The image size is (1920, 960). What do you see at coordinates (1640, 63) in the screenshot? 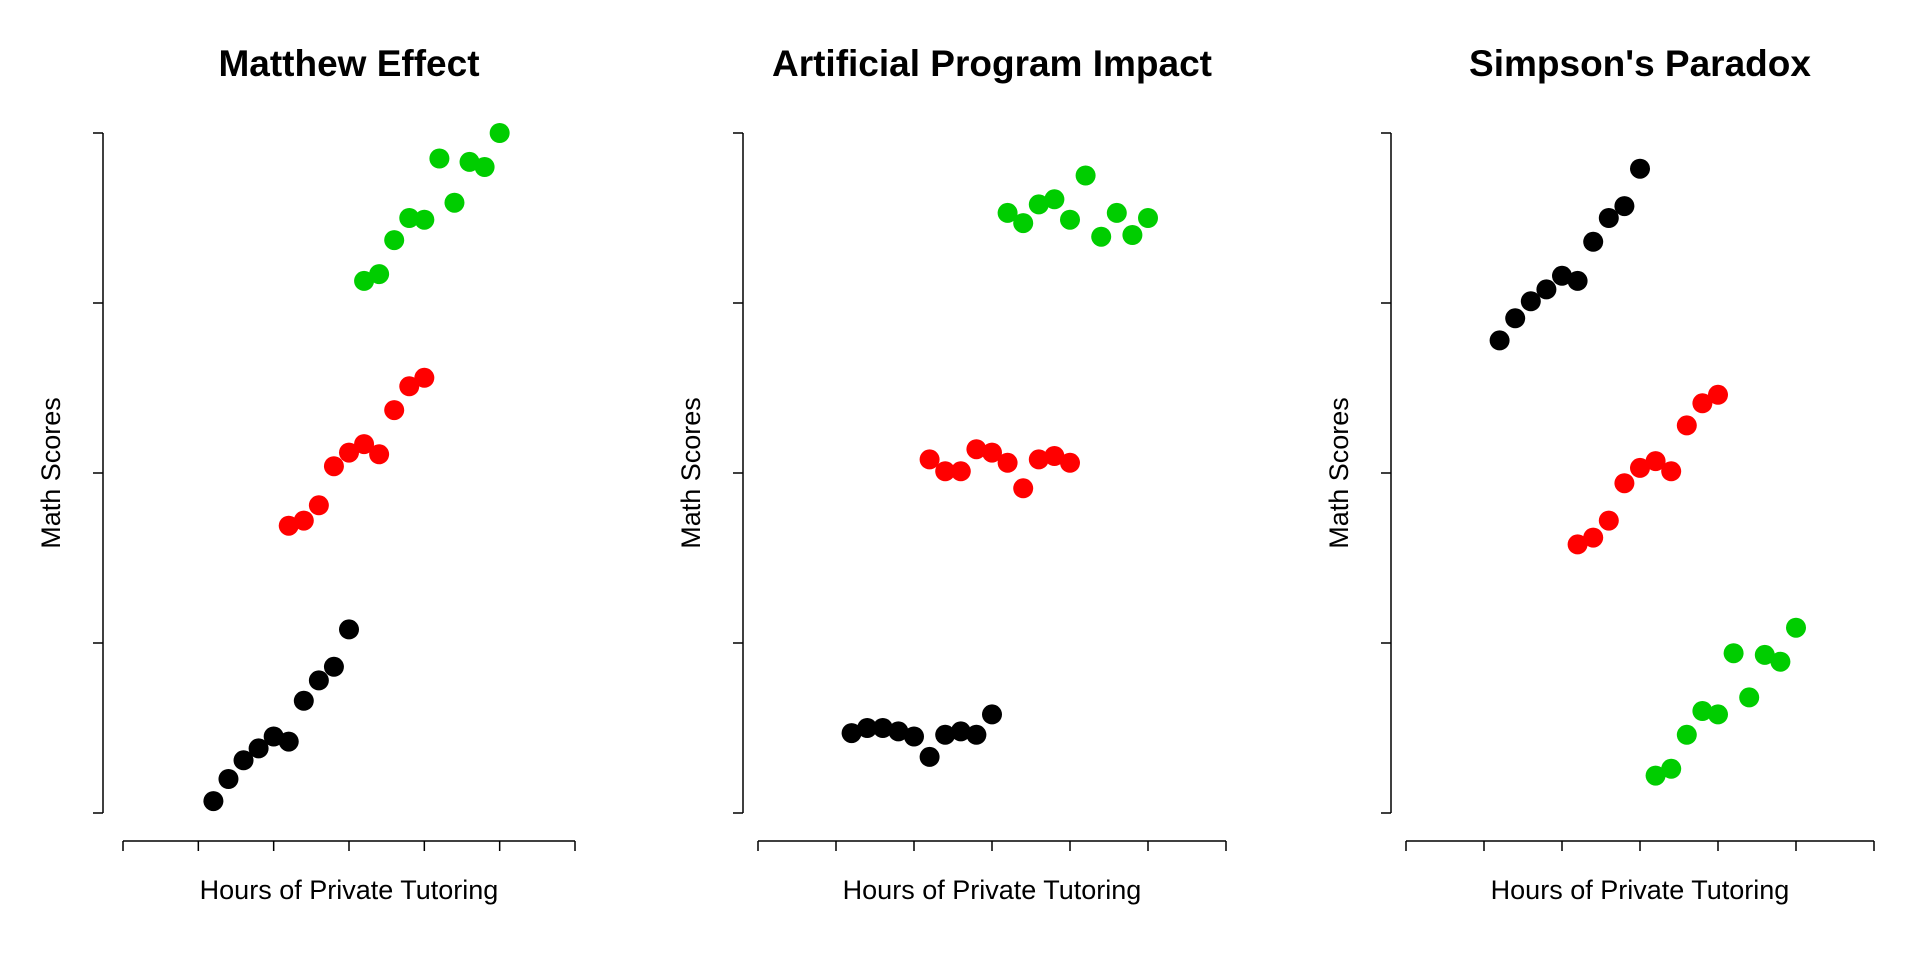
I see `chart-title: Simpson's Paradox` at bounding box center [1640, 63].